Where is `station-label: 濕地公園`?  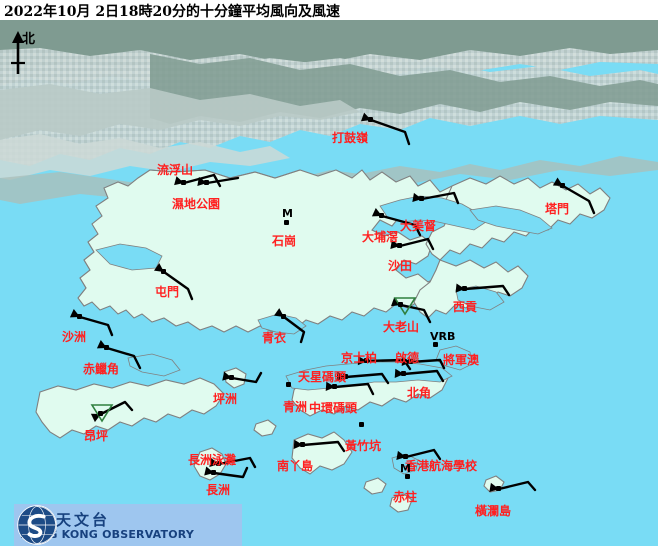 station-label: 濕地公園 is located at coordinates (196, 204).